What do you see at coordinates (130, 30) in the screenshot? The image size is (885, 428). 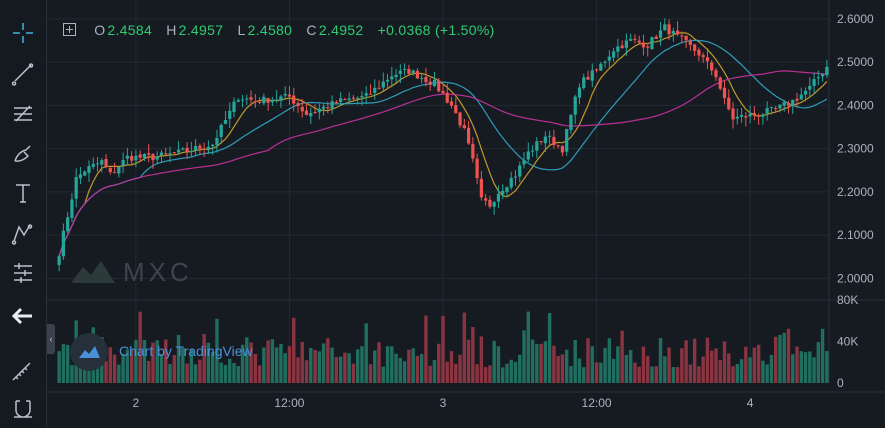 I see `open-value: 2.4584` at bounding box center [130, 30].